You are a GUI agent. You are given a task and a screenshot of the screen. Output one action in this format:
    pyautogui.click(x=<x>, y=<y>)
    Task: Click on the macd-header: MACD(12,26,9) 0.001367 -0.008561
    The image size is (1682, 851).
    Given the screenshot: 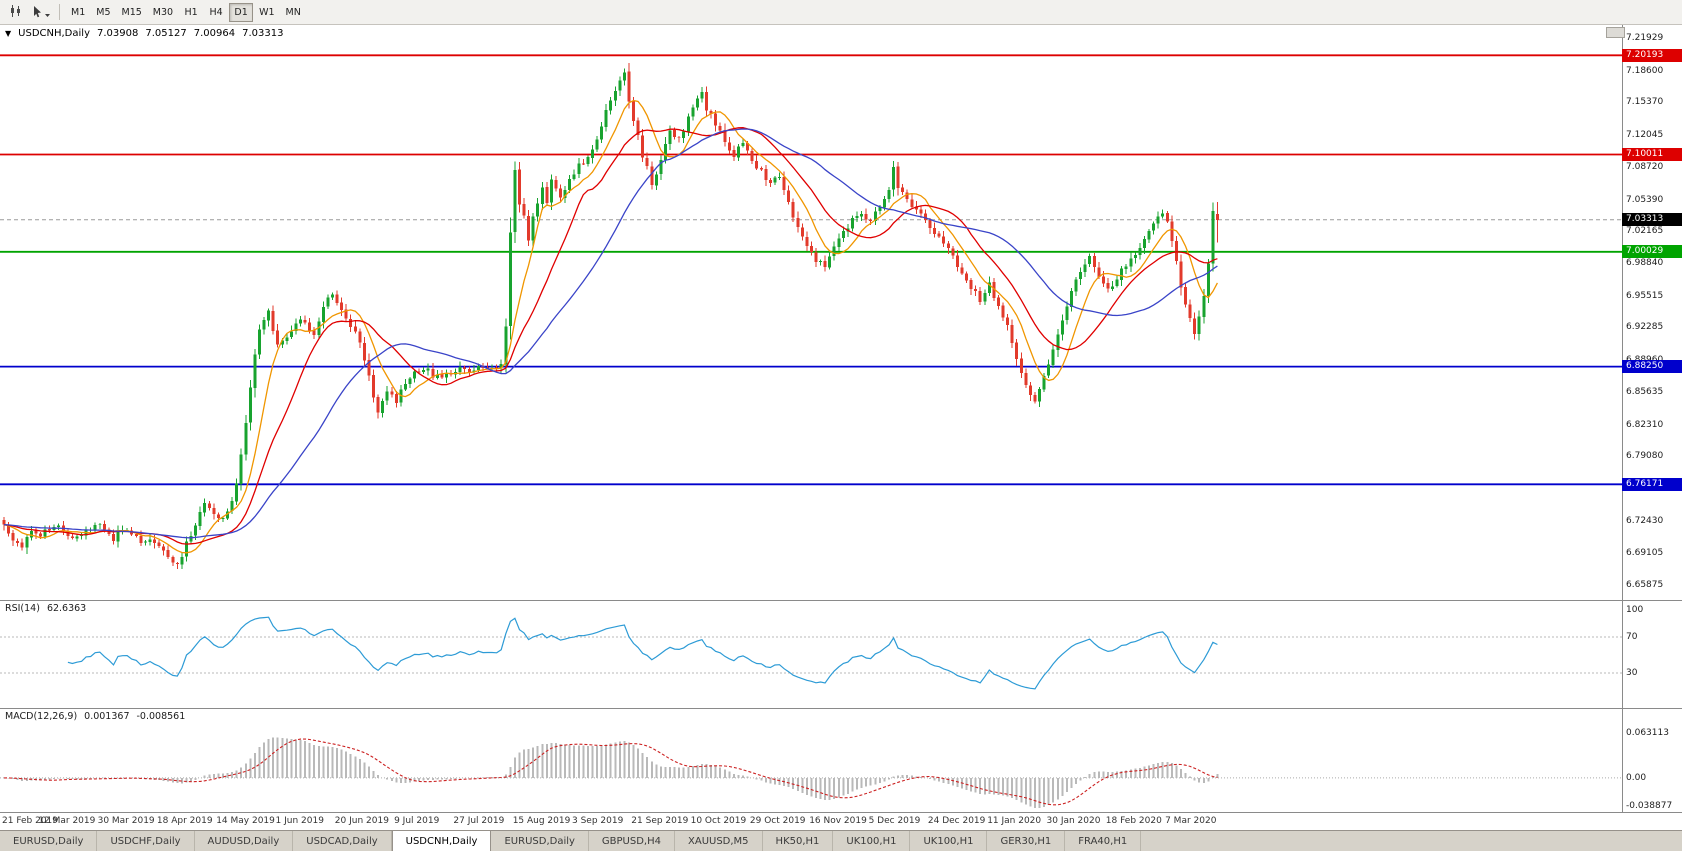 What is the action you would take?
    pyautogui.click(x=95, y=716)
    